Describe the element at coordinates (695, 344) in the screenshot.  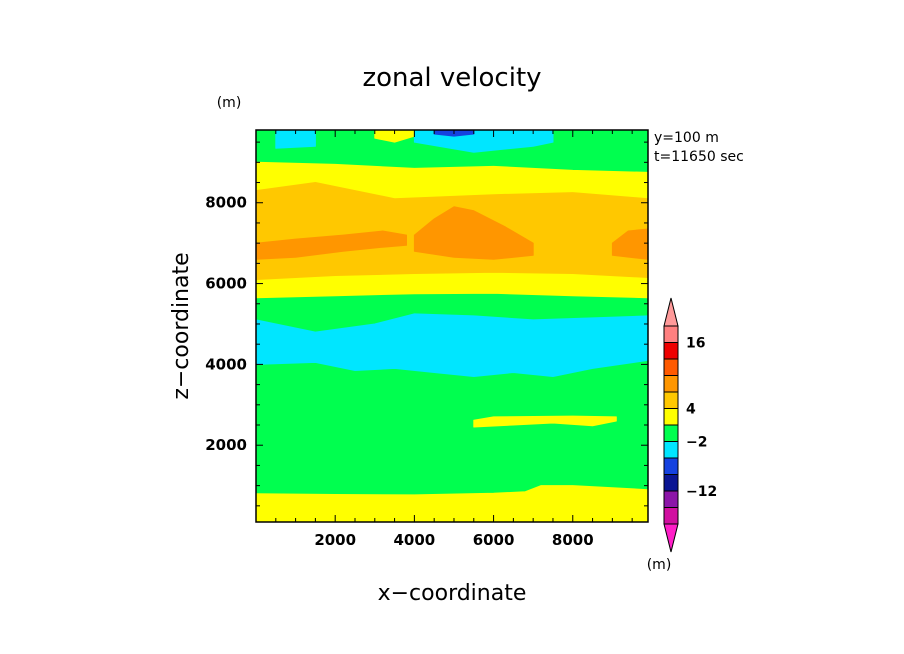
I see `colorbar-label: 16` at that location.